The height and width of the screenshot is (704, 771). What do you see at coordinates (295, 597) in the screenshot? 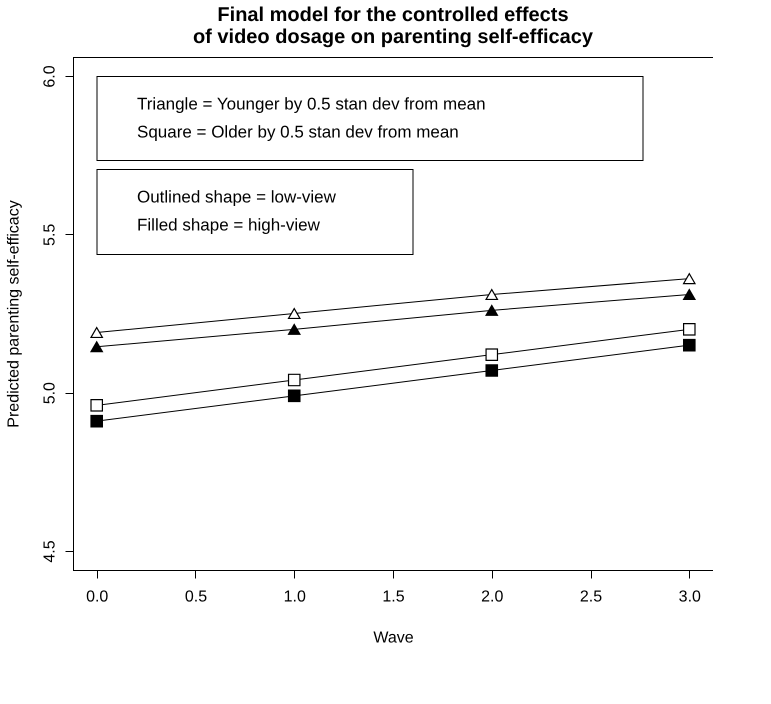
I see `x-tick-label: 1.0` at bounding box center [295, 597].